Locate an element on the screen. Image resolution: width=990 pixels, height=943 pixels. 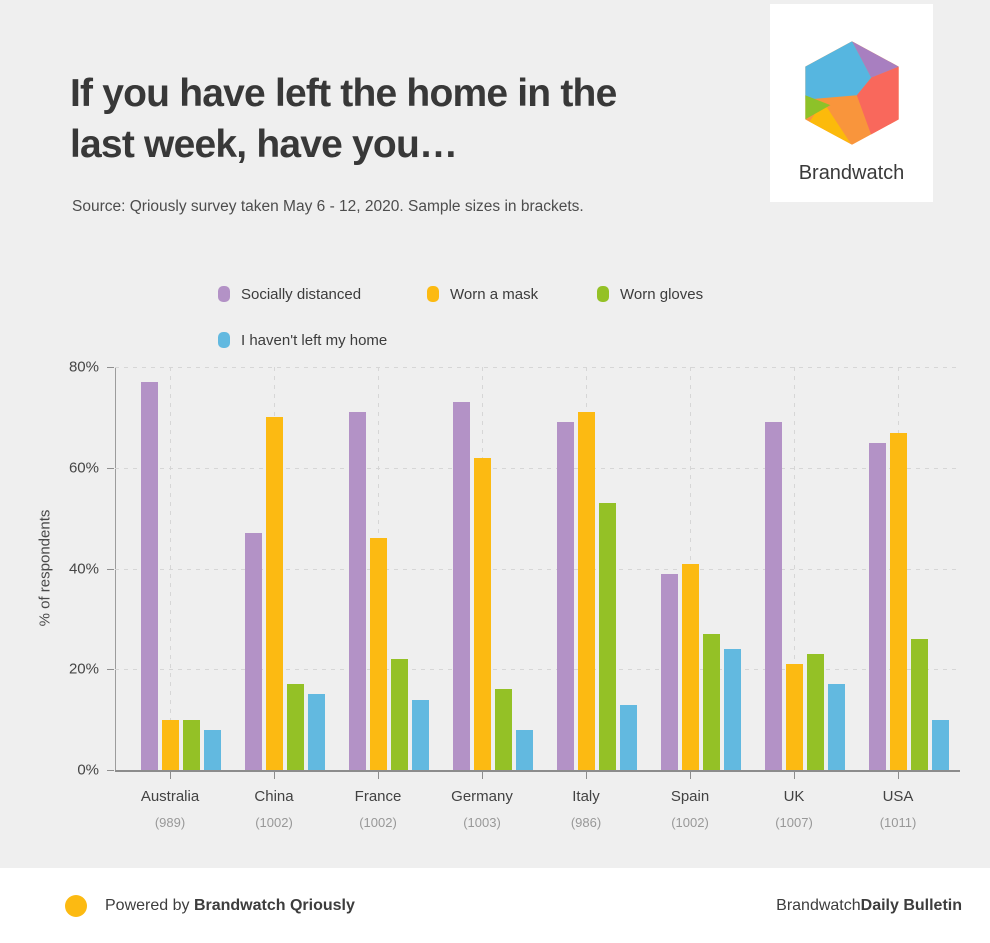
x-category-label: China is located at coordinates (274, 796).